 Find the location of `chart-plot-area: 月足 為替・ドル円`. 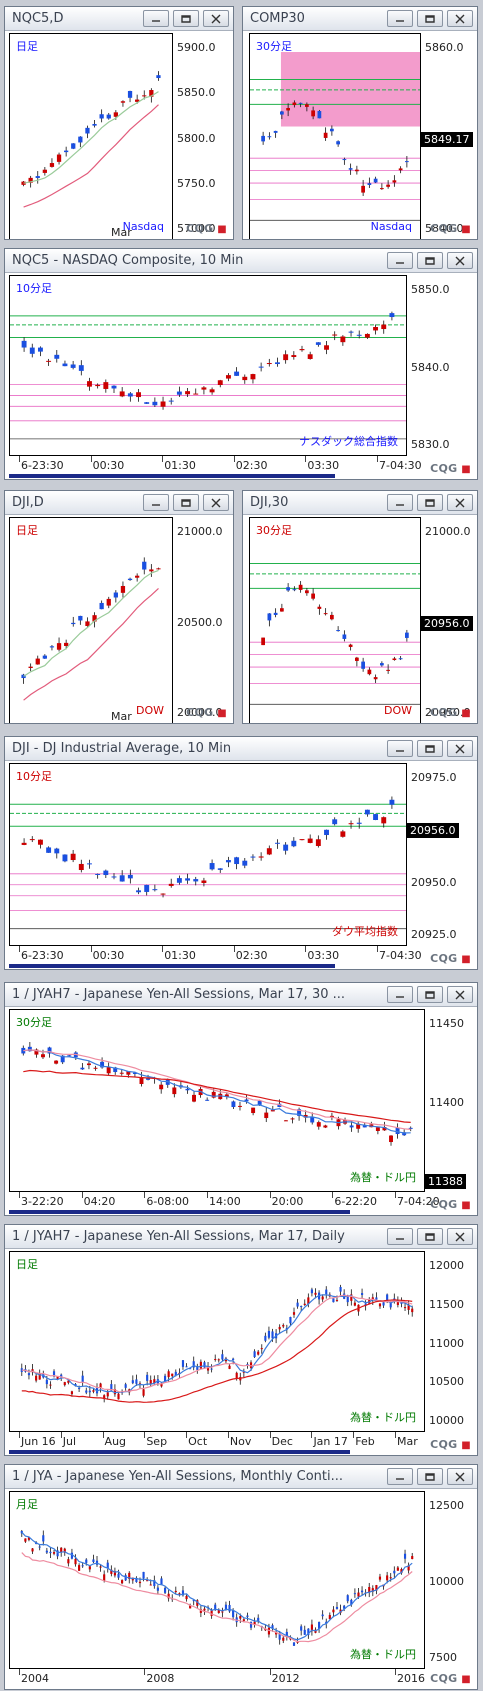

chart-plot-area: 月足 為替・ドル円 is located at coordinates (217, 1580).